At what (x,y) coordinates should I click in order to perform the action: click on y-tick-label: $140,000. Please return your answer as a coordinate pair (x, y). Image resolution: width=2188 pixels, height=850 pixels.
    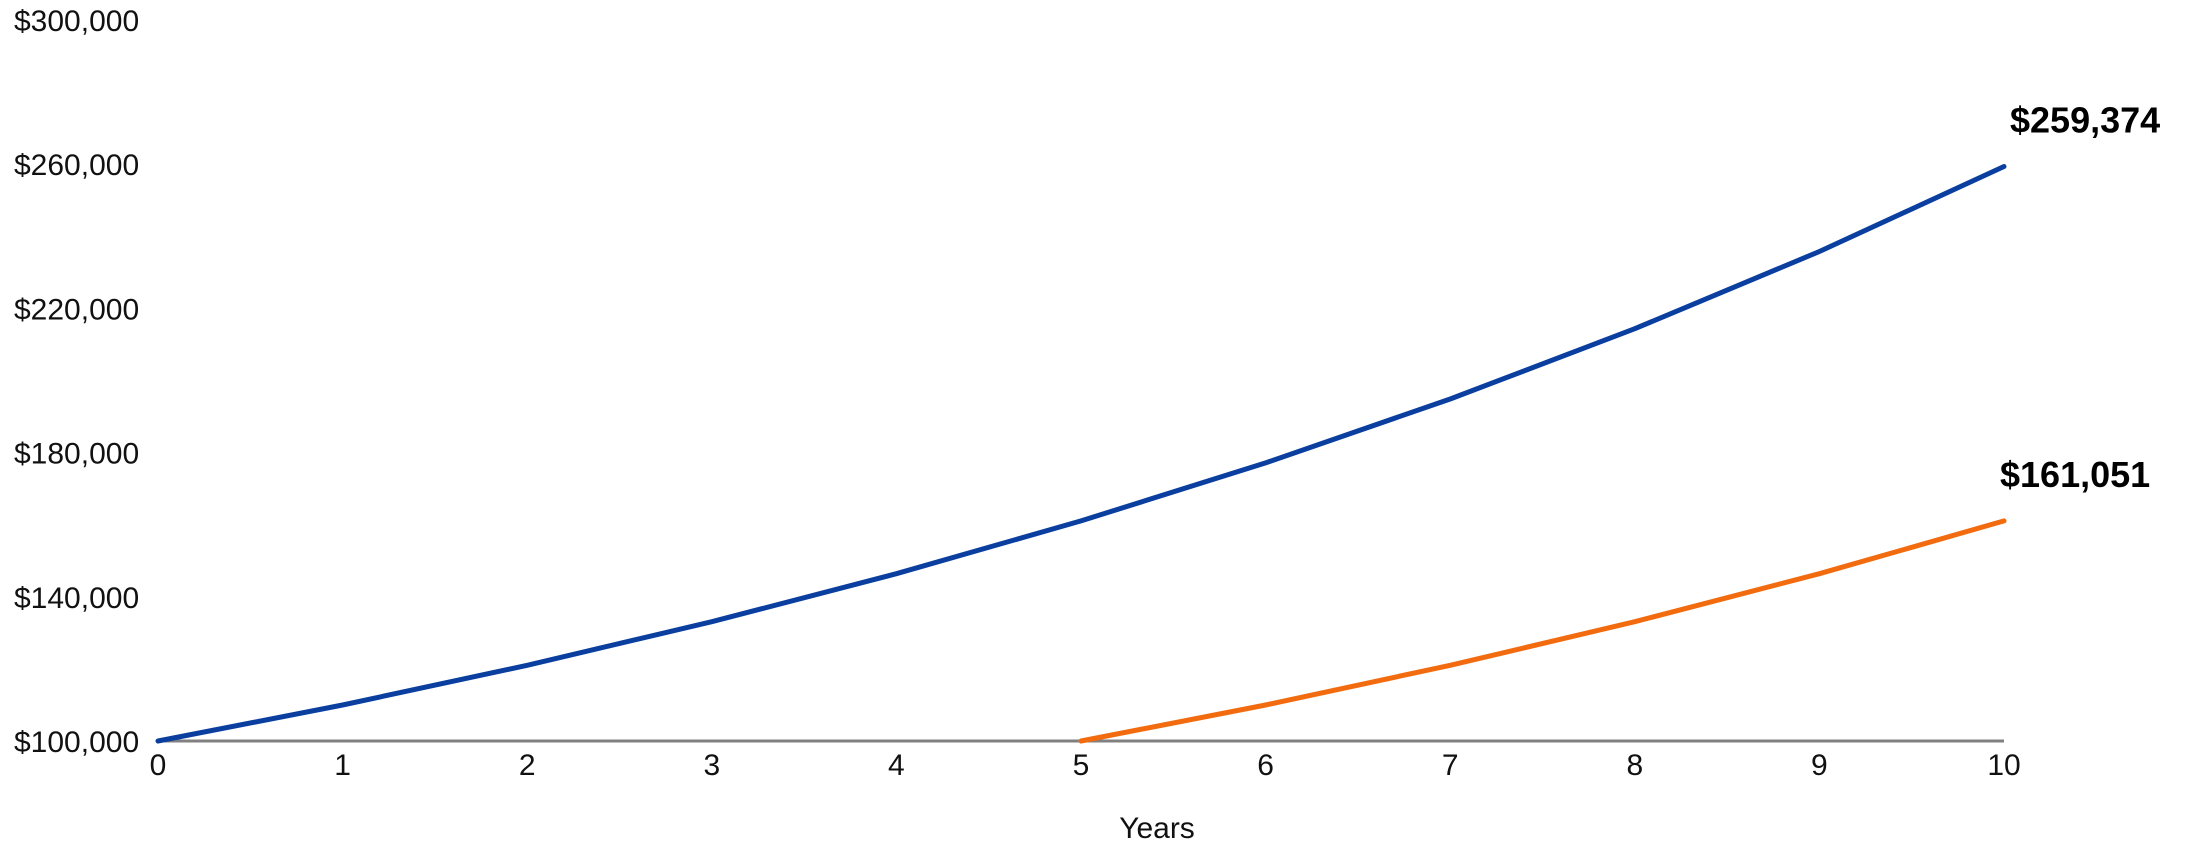
    Looking at the image, I should click on (76, 598).